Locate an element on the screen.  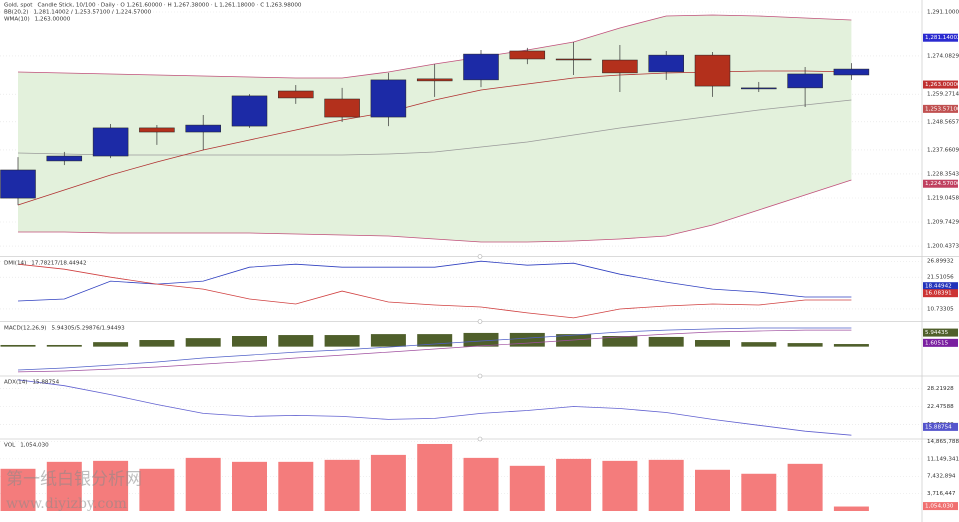
y-tick-label: 1,228.35435 is located at coordinates (943, 174).